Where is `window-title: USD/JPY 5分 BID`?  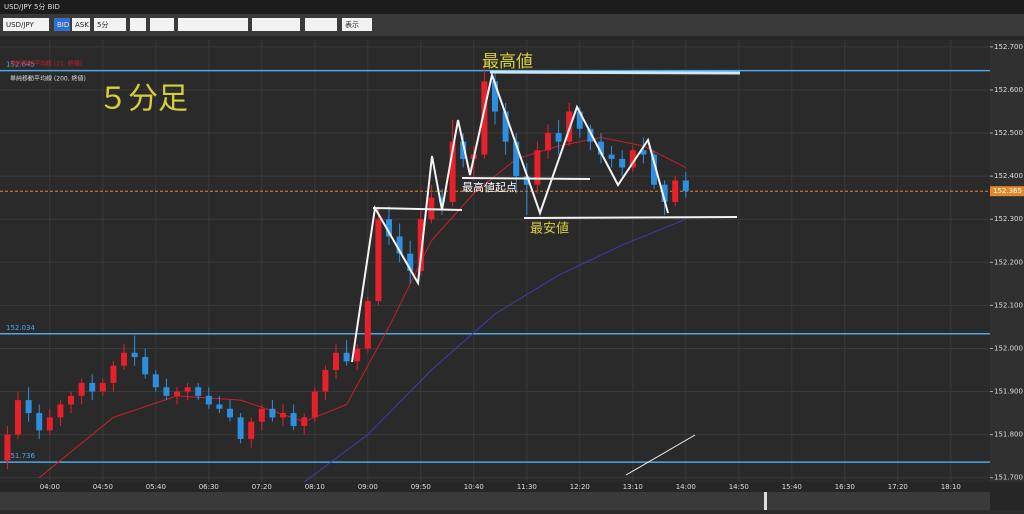
window-title: USD/JPY 5分 BID is located at coordinates (32, 6).